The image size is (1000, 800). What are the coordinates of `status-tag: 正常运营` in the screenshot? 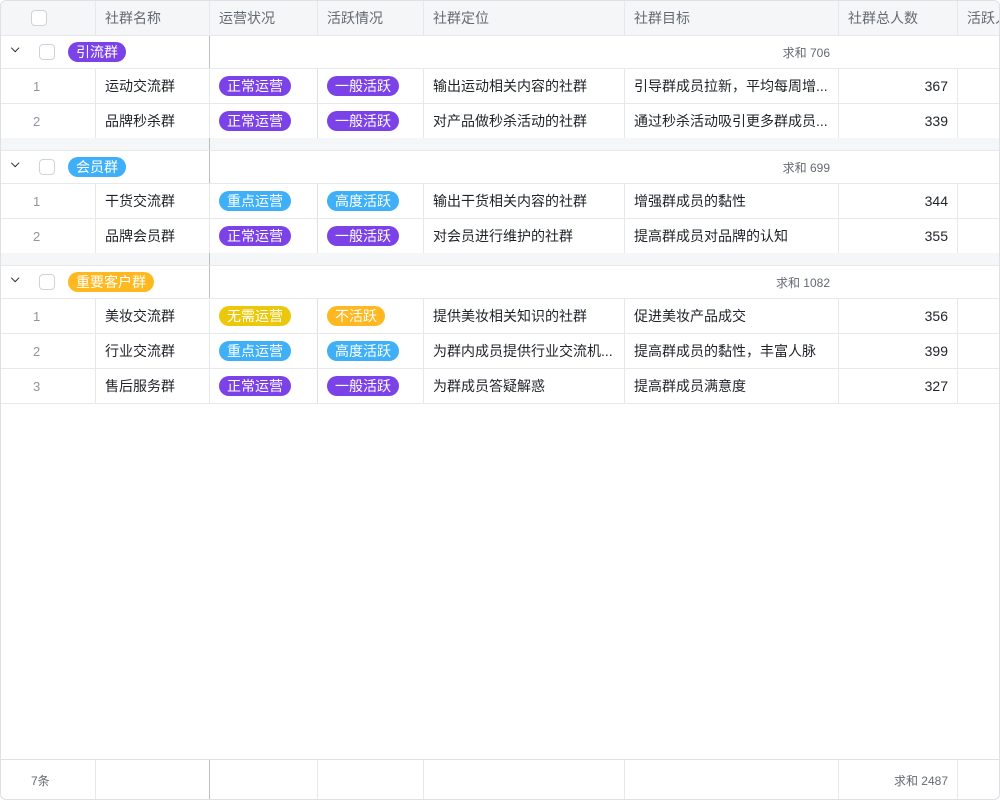 It's located at (255, 121).